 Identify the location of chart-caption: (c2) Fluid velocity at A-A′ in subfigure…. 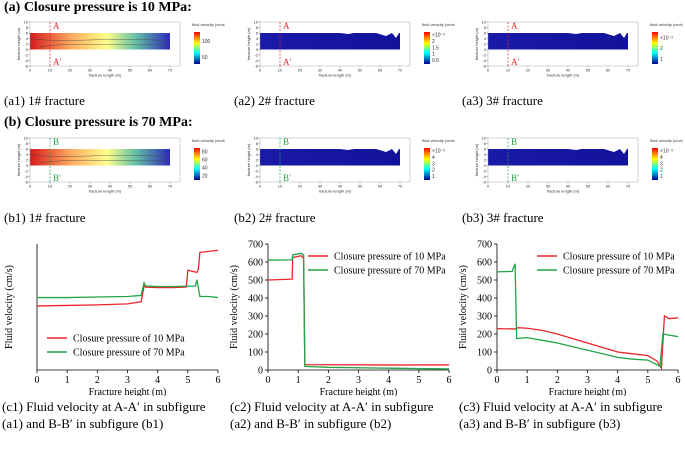
(332, 415).